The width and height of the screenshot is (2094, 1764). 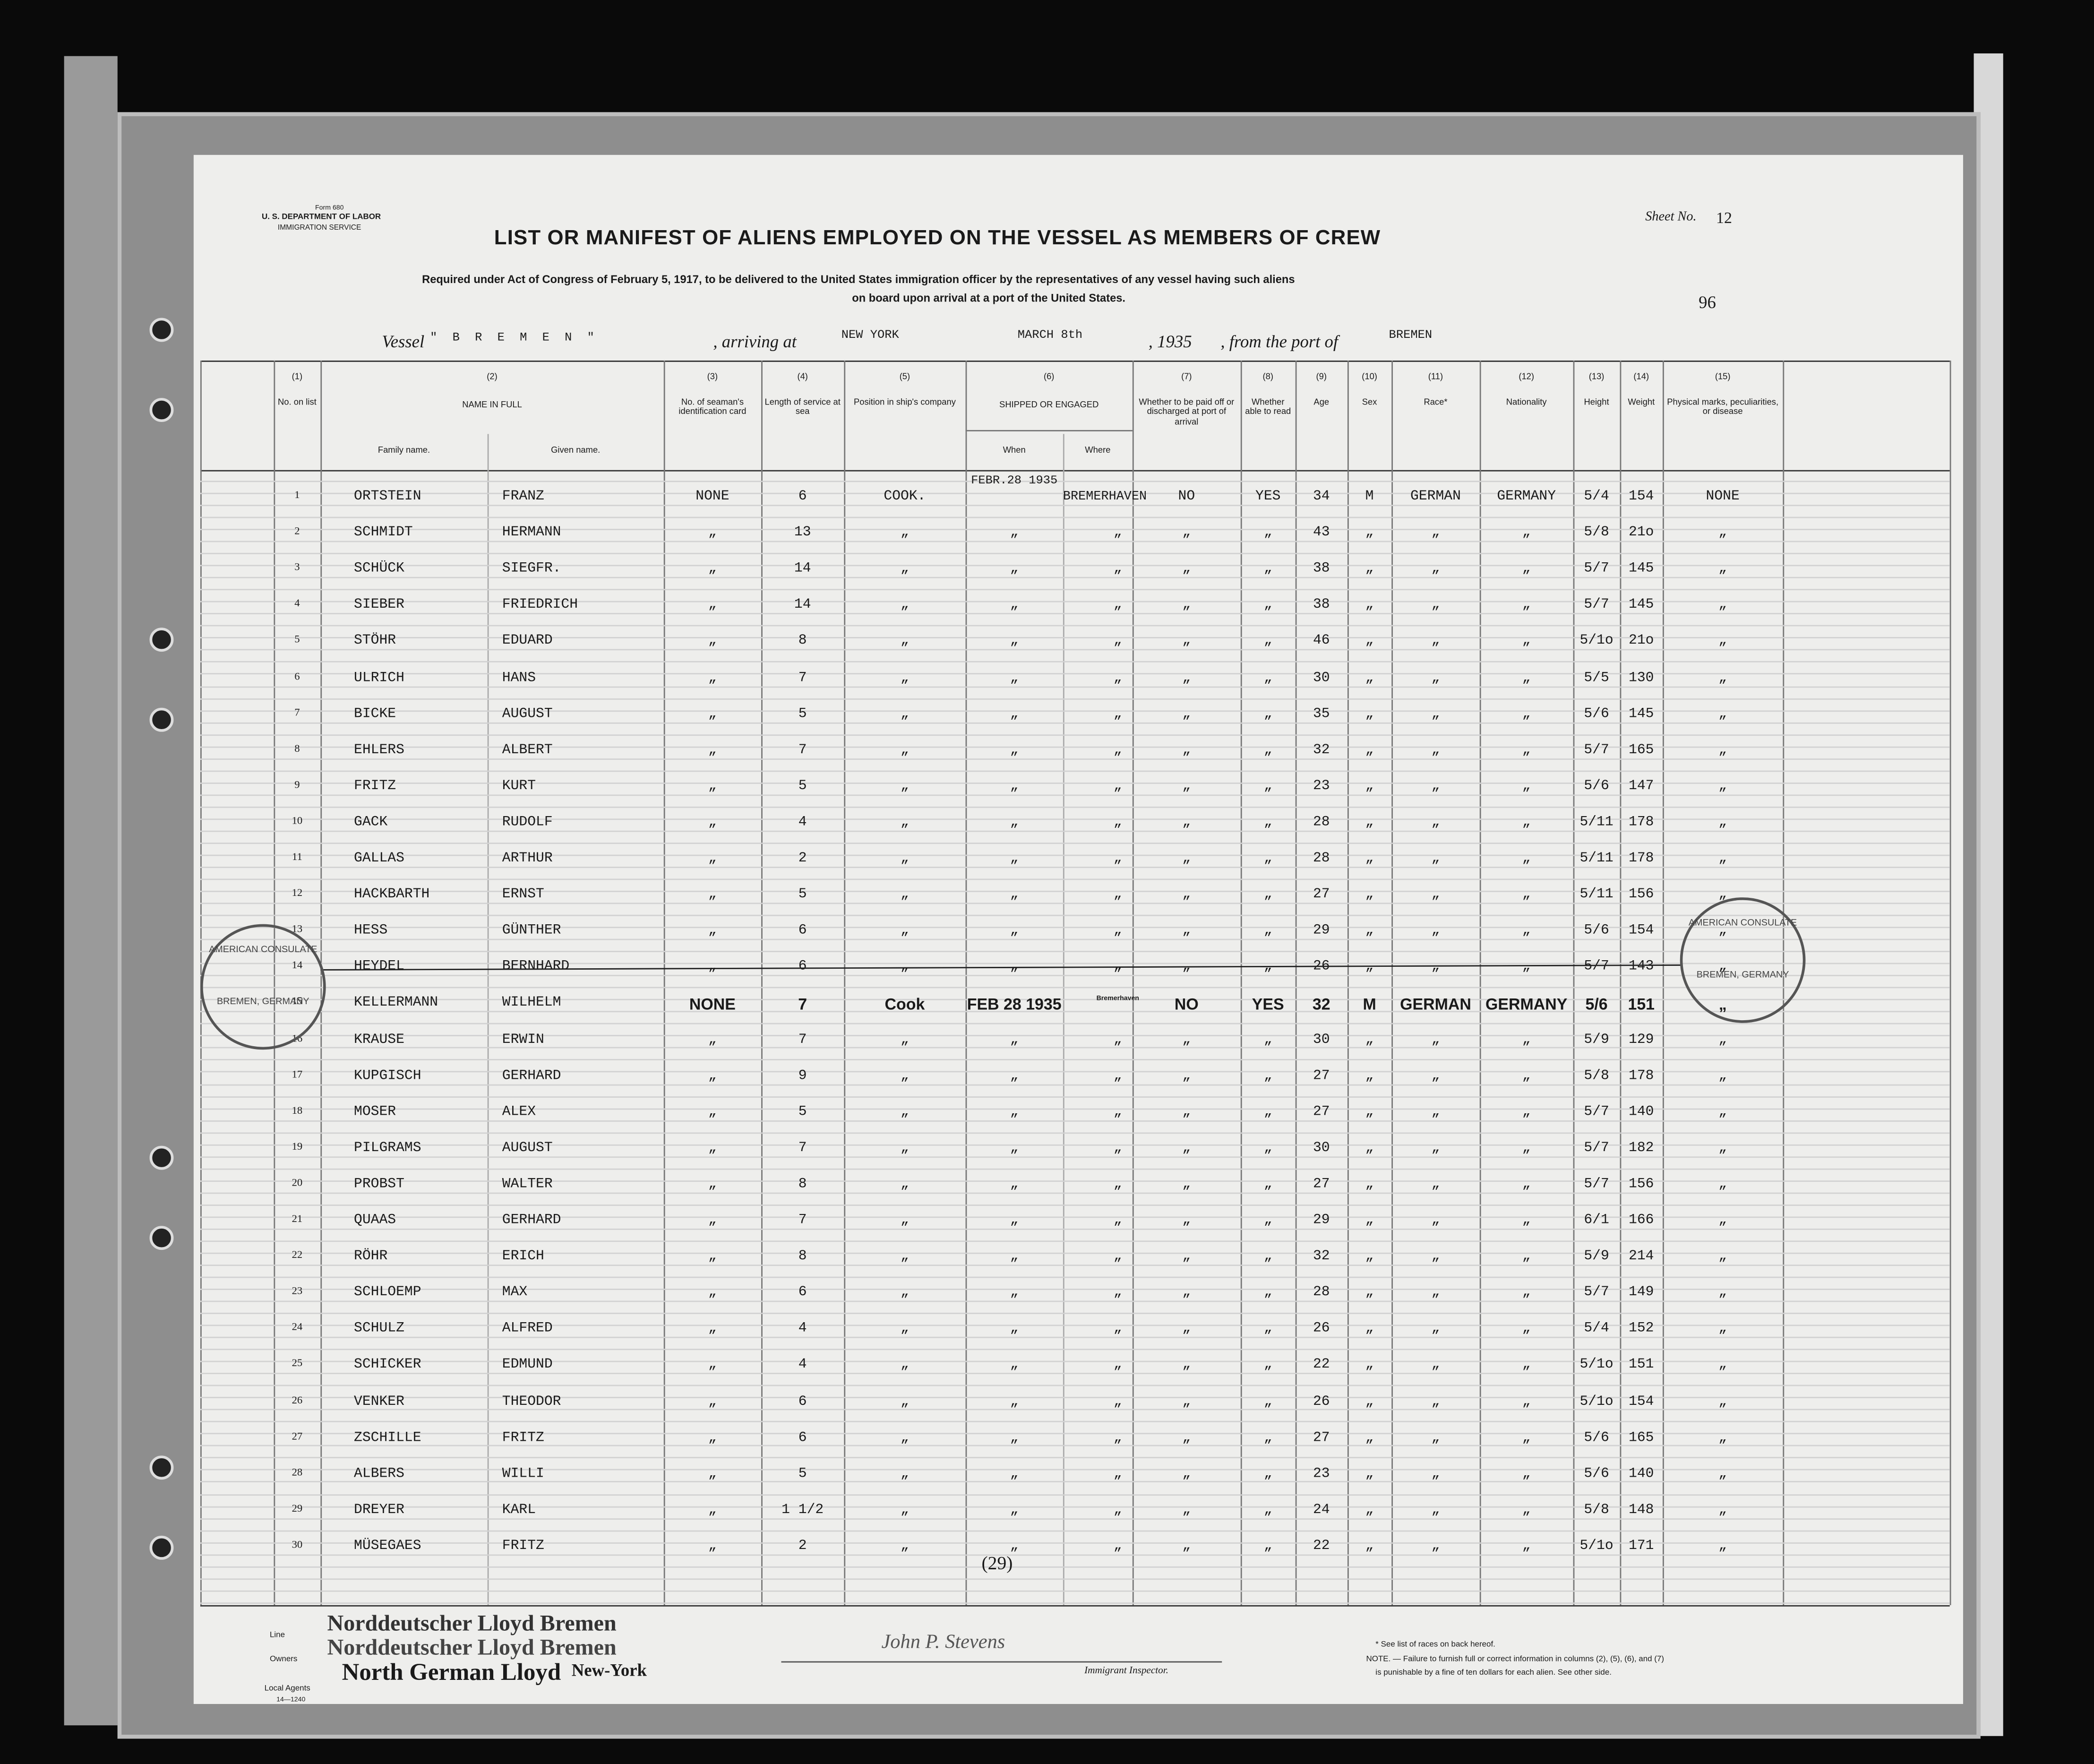 What do you see at coordinates (262, 1003) in the screenshot?
I see `stamp-text: BREMEN, GERMANY` at bounding box center [262, 1003].